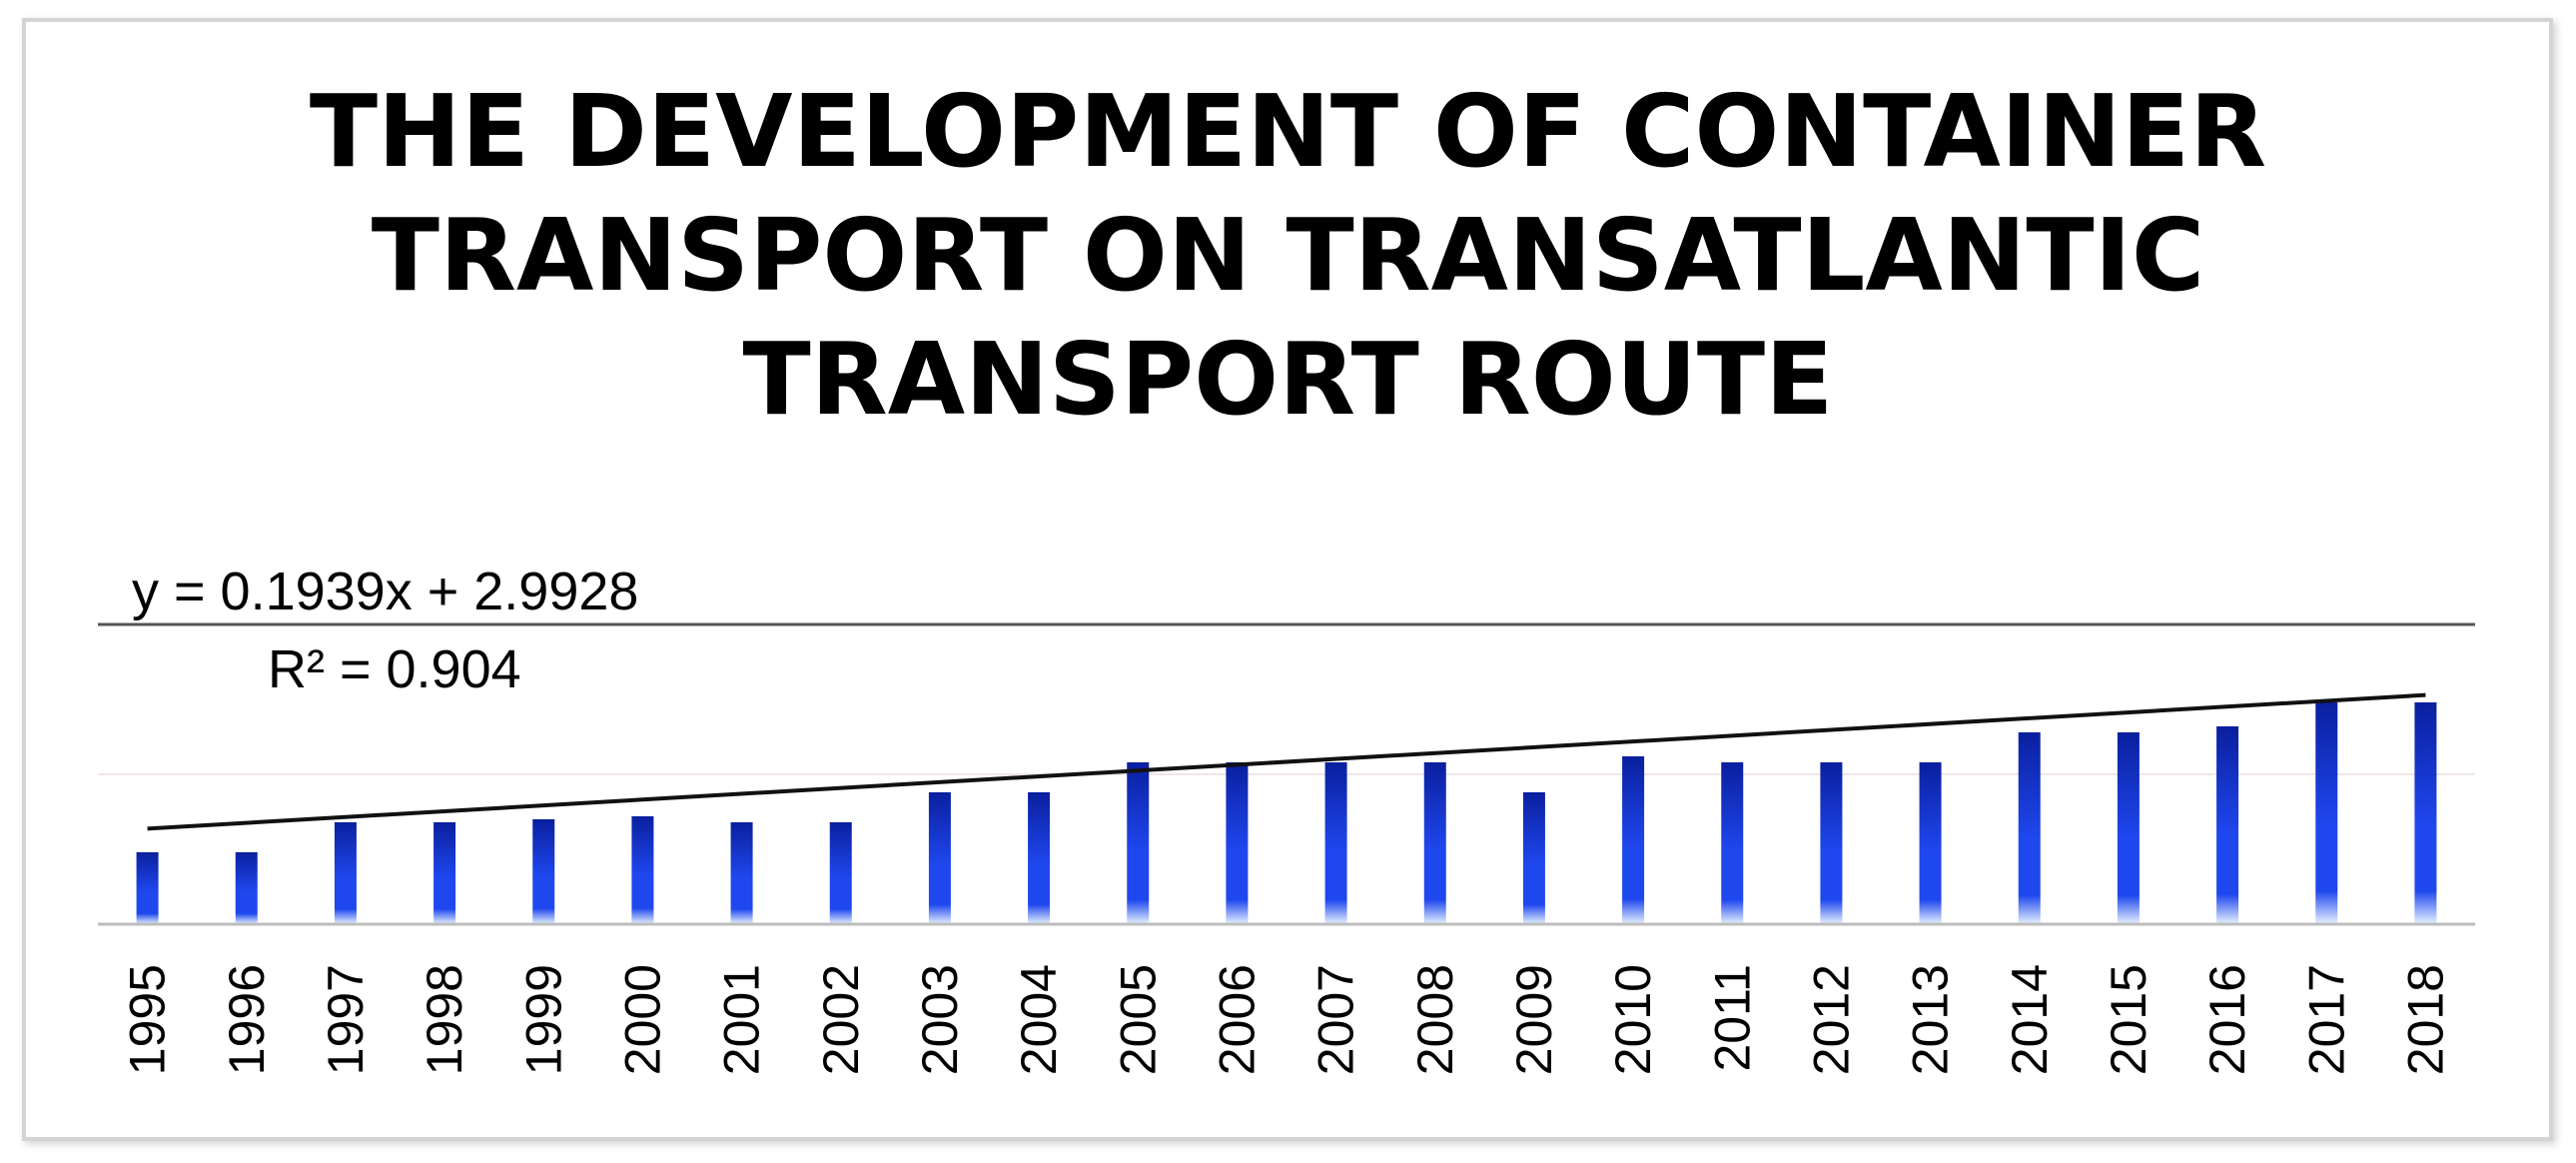  I want to click on bar-2001, so click(742, 873).